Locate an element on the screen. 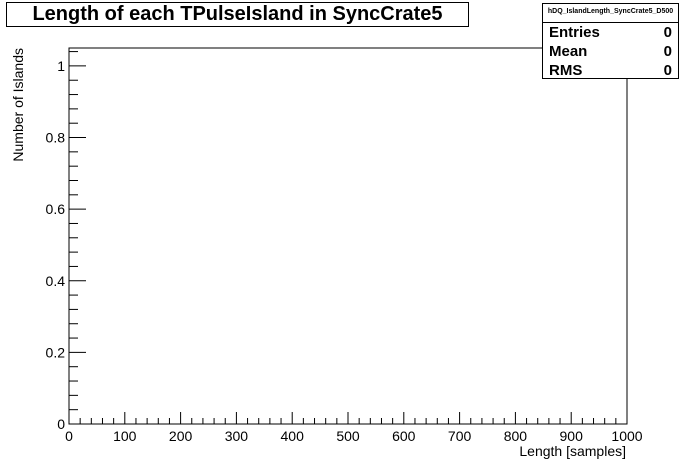  y-axis: 0 0.2 0.4 0.6 0.8 1 is located at coordinates (66, 241).